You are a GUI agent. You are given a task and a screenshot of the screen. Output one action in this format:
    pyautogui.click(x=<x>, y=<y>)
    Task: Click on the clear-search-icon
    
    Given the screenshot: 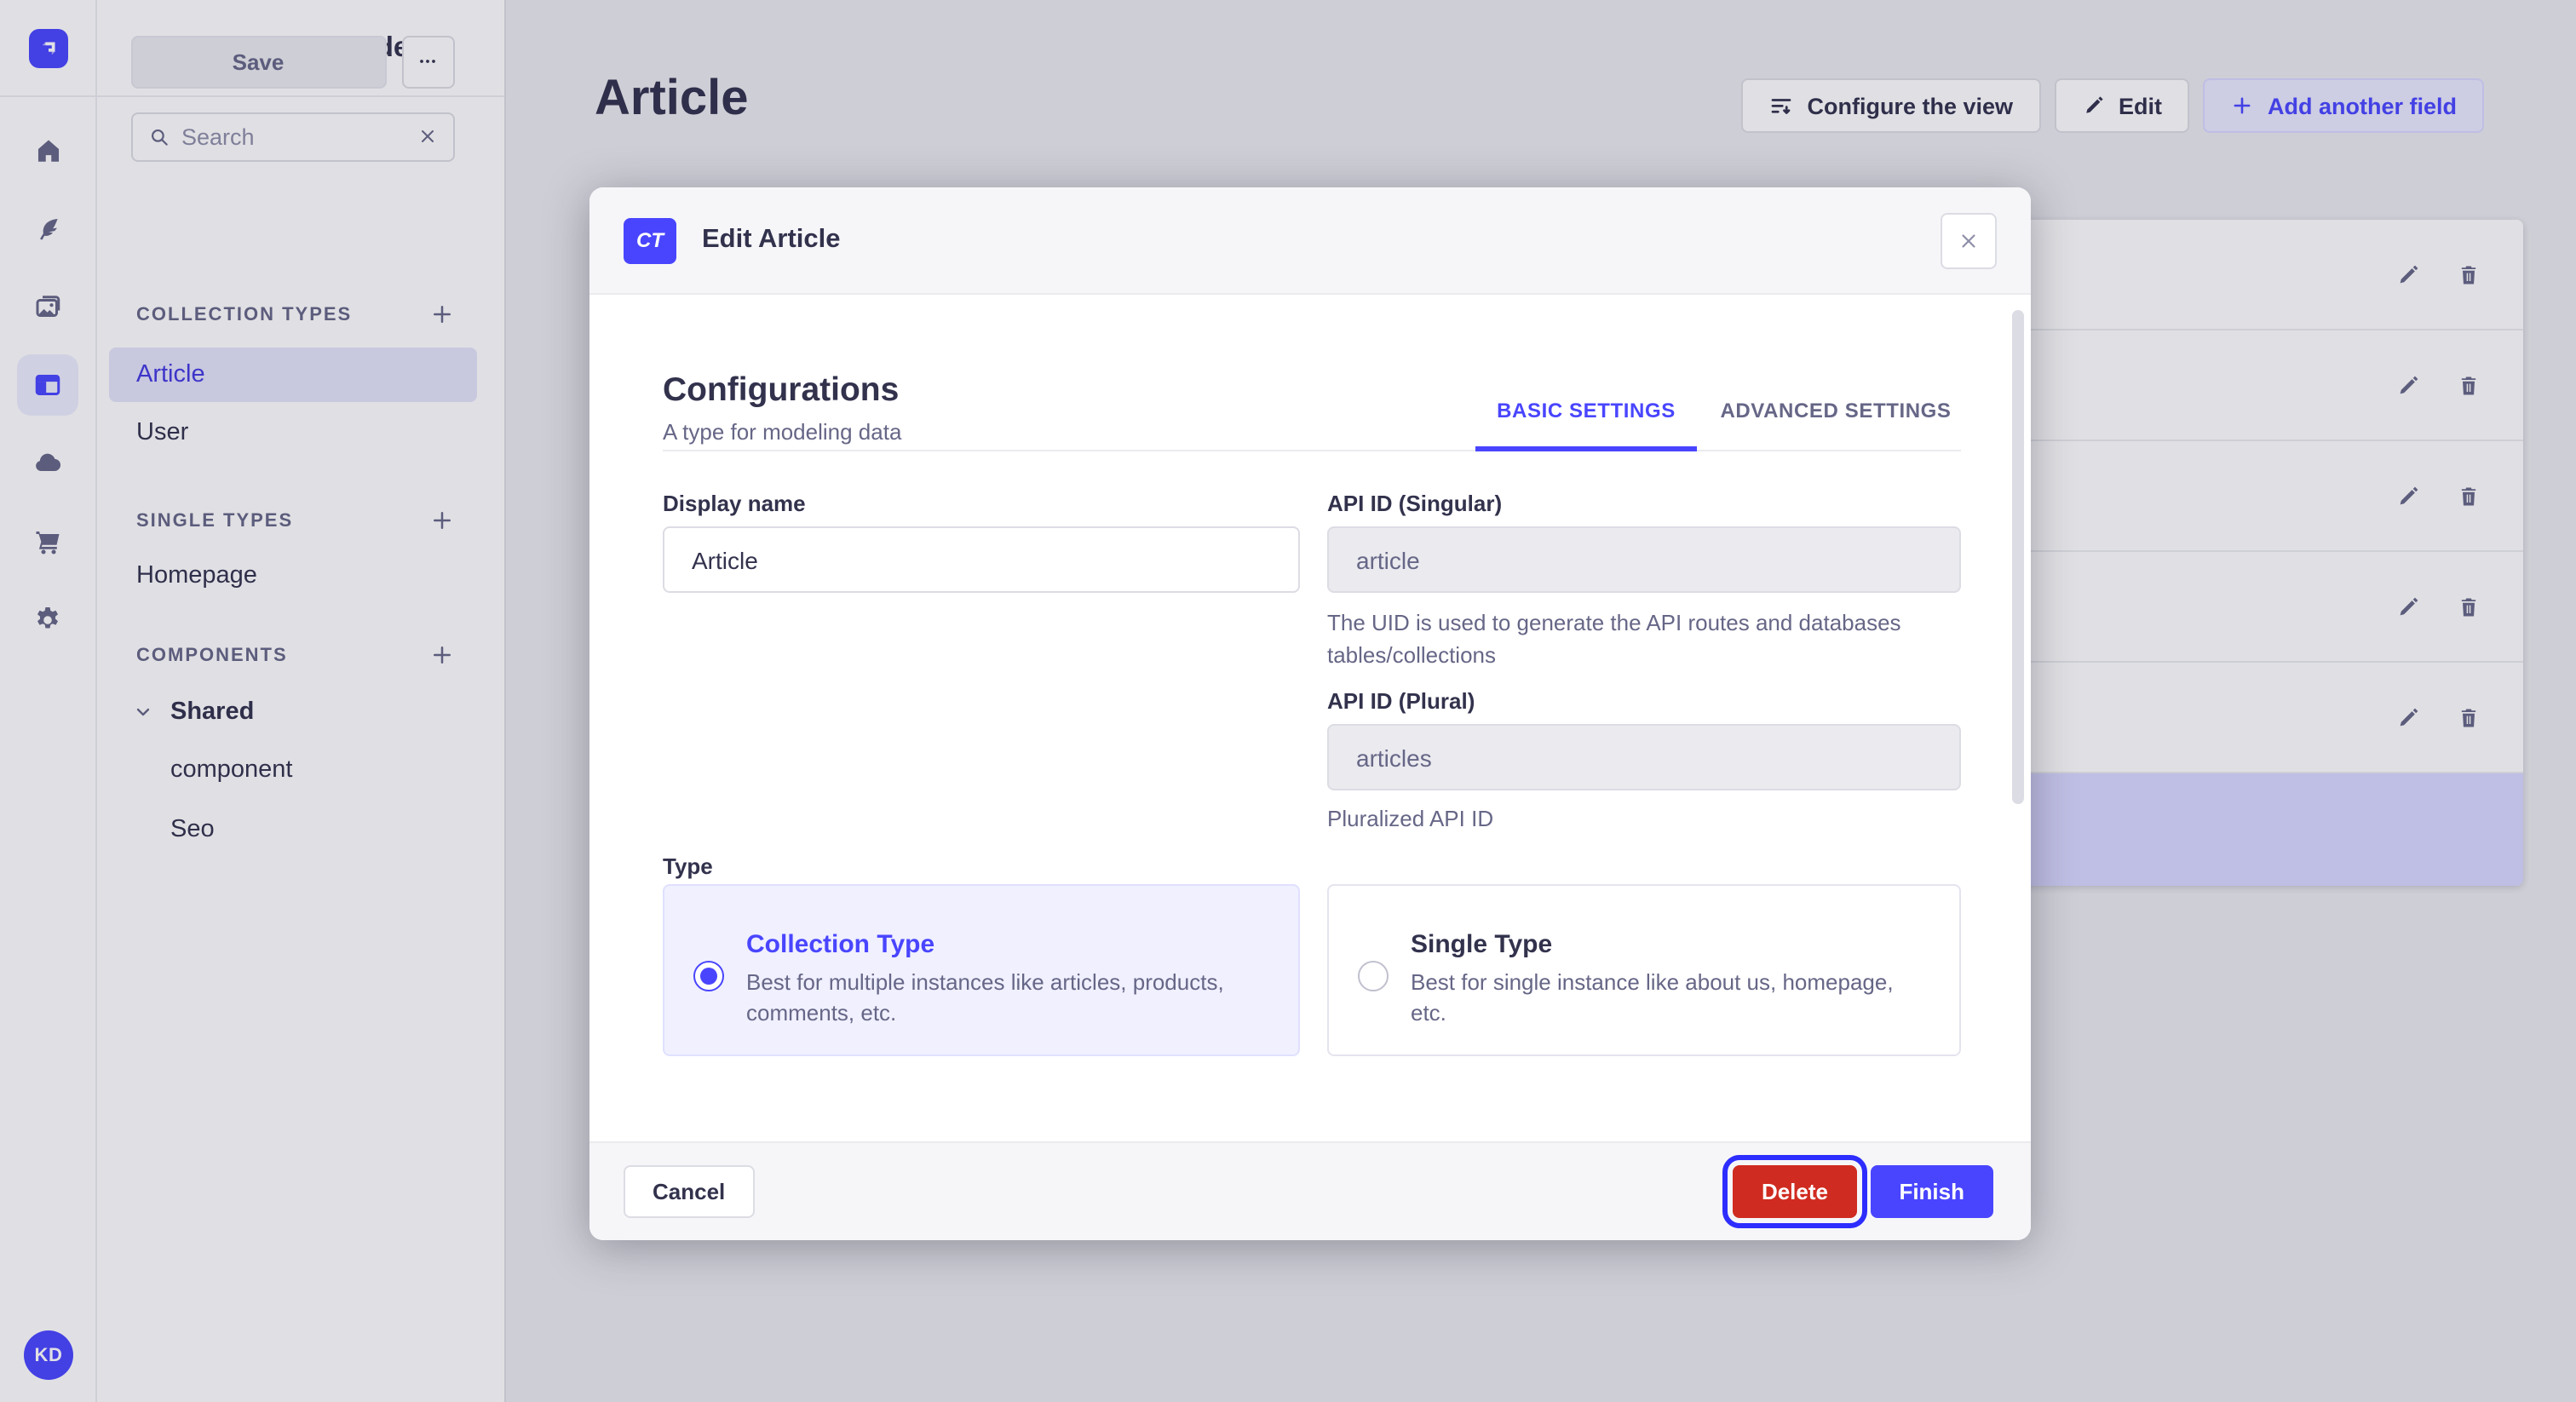 What is the action you would take?
    pyautogui.click(x=427, y=136)
    